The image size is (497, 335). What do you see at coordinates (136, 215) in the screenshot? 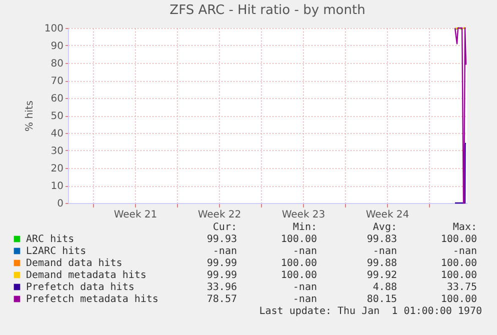
I see `x-tick-label: Week 21` at bounding box center [136, 215].